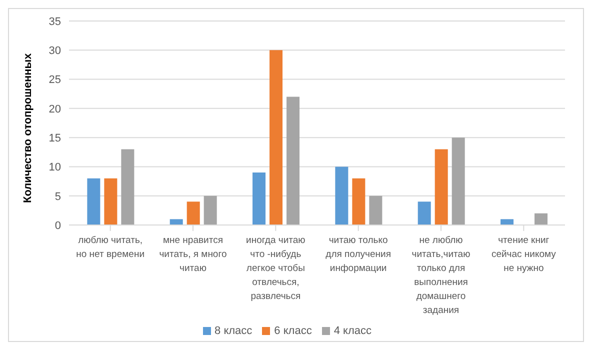 The height and width of the screenshot is (350, 592). What do you see at coordinates (193, 254) in the screenshot?
I see `x-tick-label: мне нравится читать, я много читаю` at bounding box center [193, 254].